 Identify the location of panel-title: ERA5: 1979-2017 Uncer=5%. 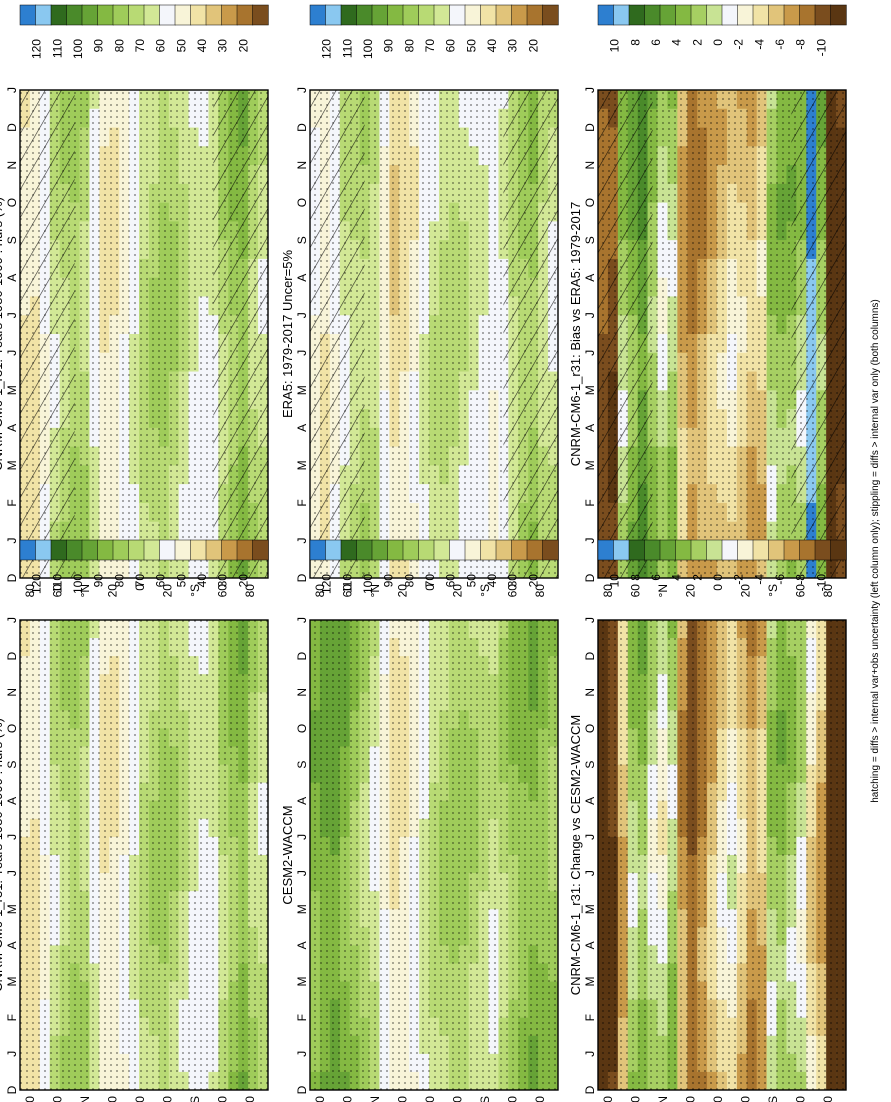
(287, 334).